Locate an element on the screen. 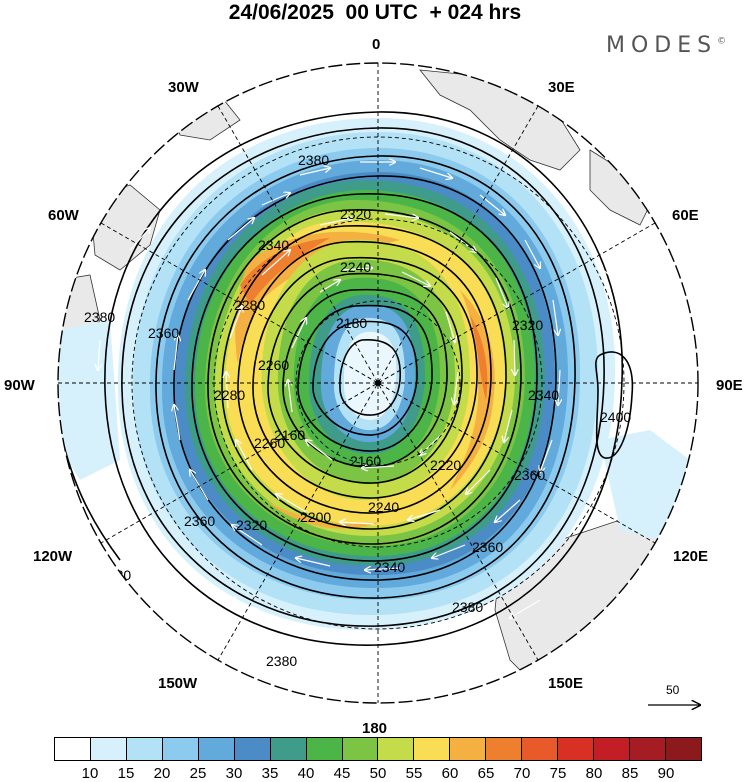  vector-reference: 50 is located at coordinates (676, 698).